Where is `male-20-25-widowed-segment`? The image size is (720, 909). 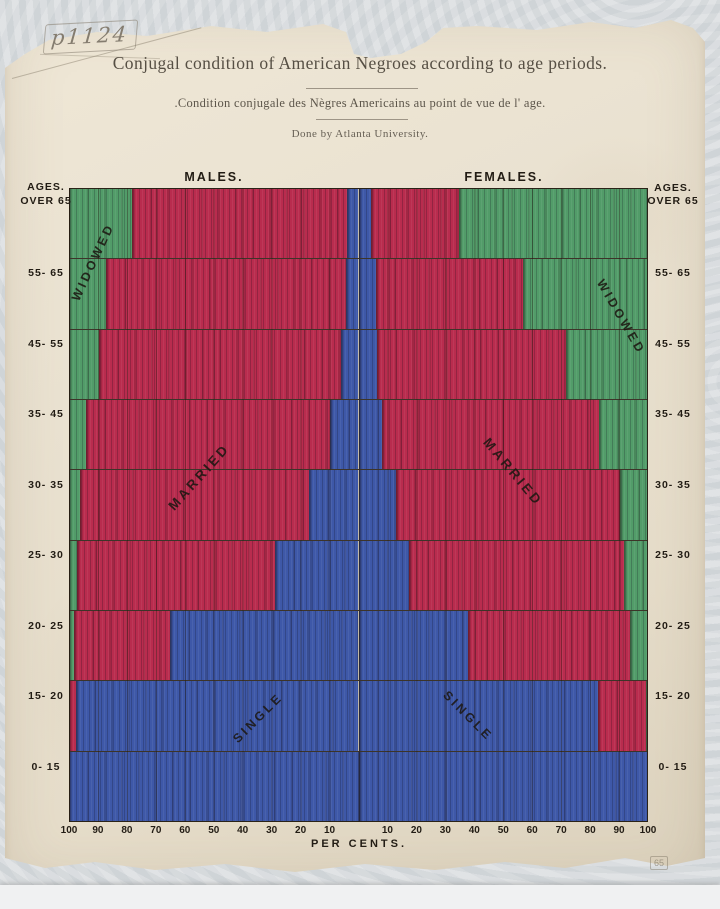
male-20-25-widowed-segment is located at coordinates (72, 645).